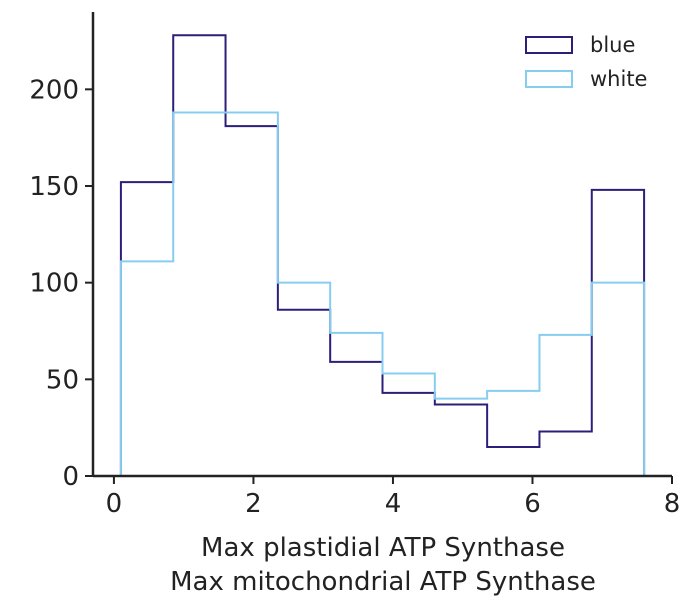 The height and width of the screenshot is (611, 696). Describe the element at coordinates (672, 504) in the screenshot. I see `x-tick-label: 8` at that location.